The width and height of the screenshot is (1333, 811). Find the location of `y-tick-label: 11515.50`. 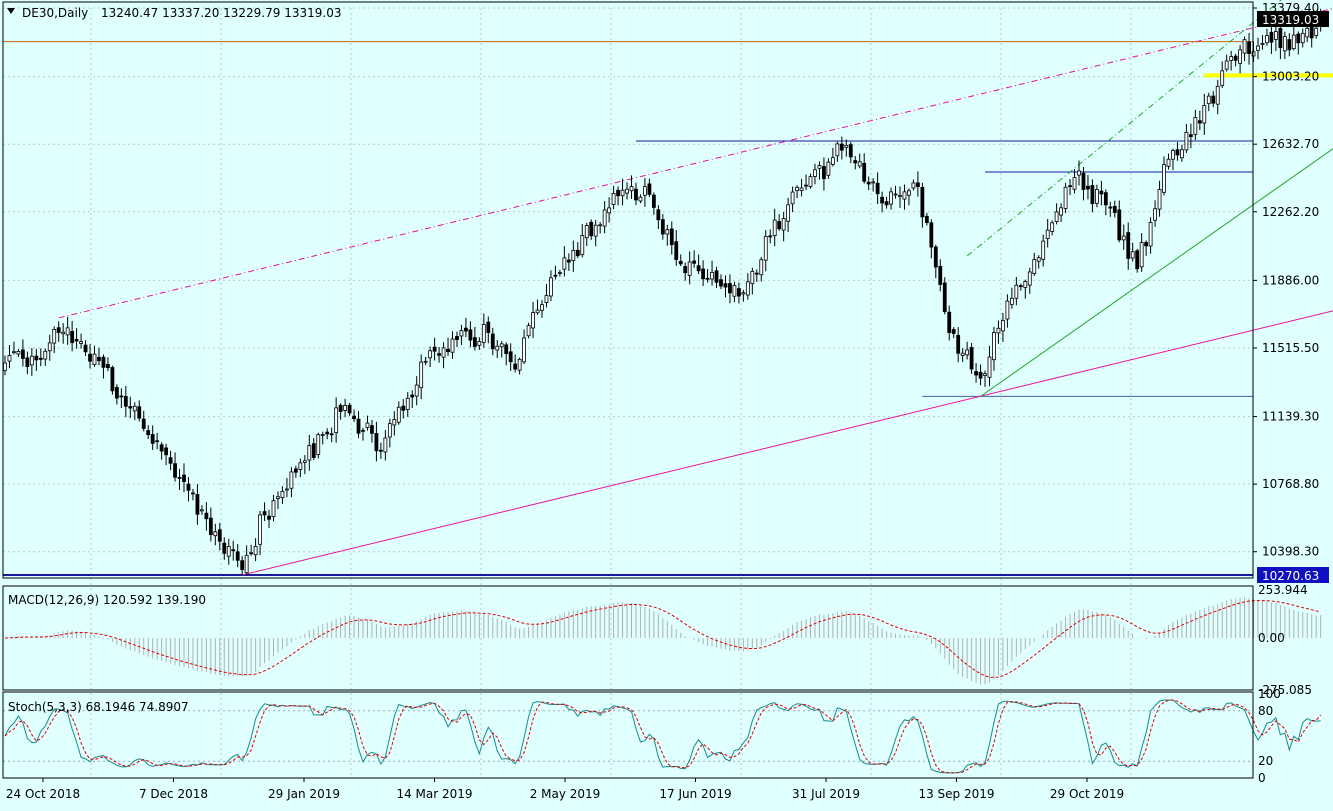

y-tick-label: 11515.50 is located at coordinates (1290, 348).